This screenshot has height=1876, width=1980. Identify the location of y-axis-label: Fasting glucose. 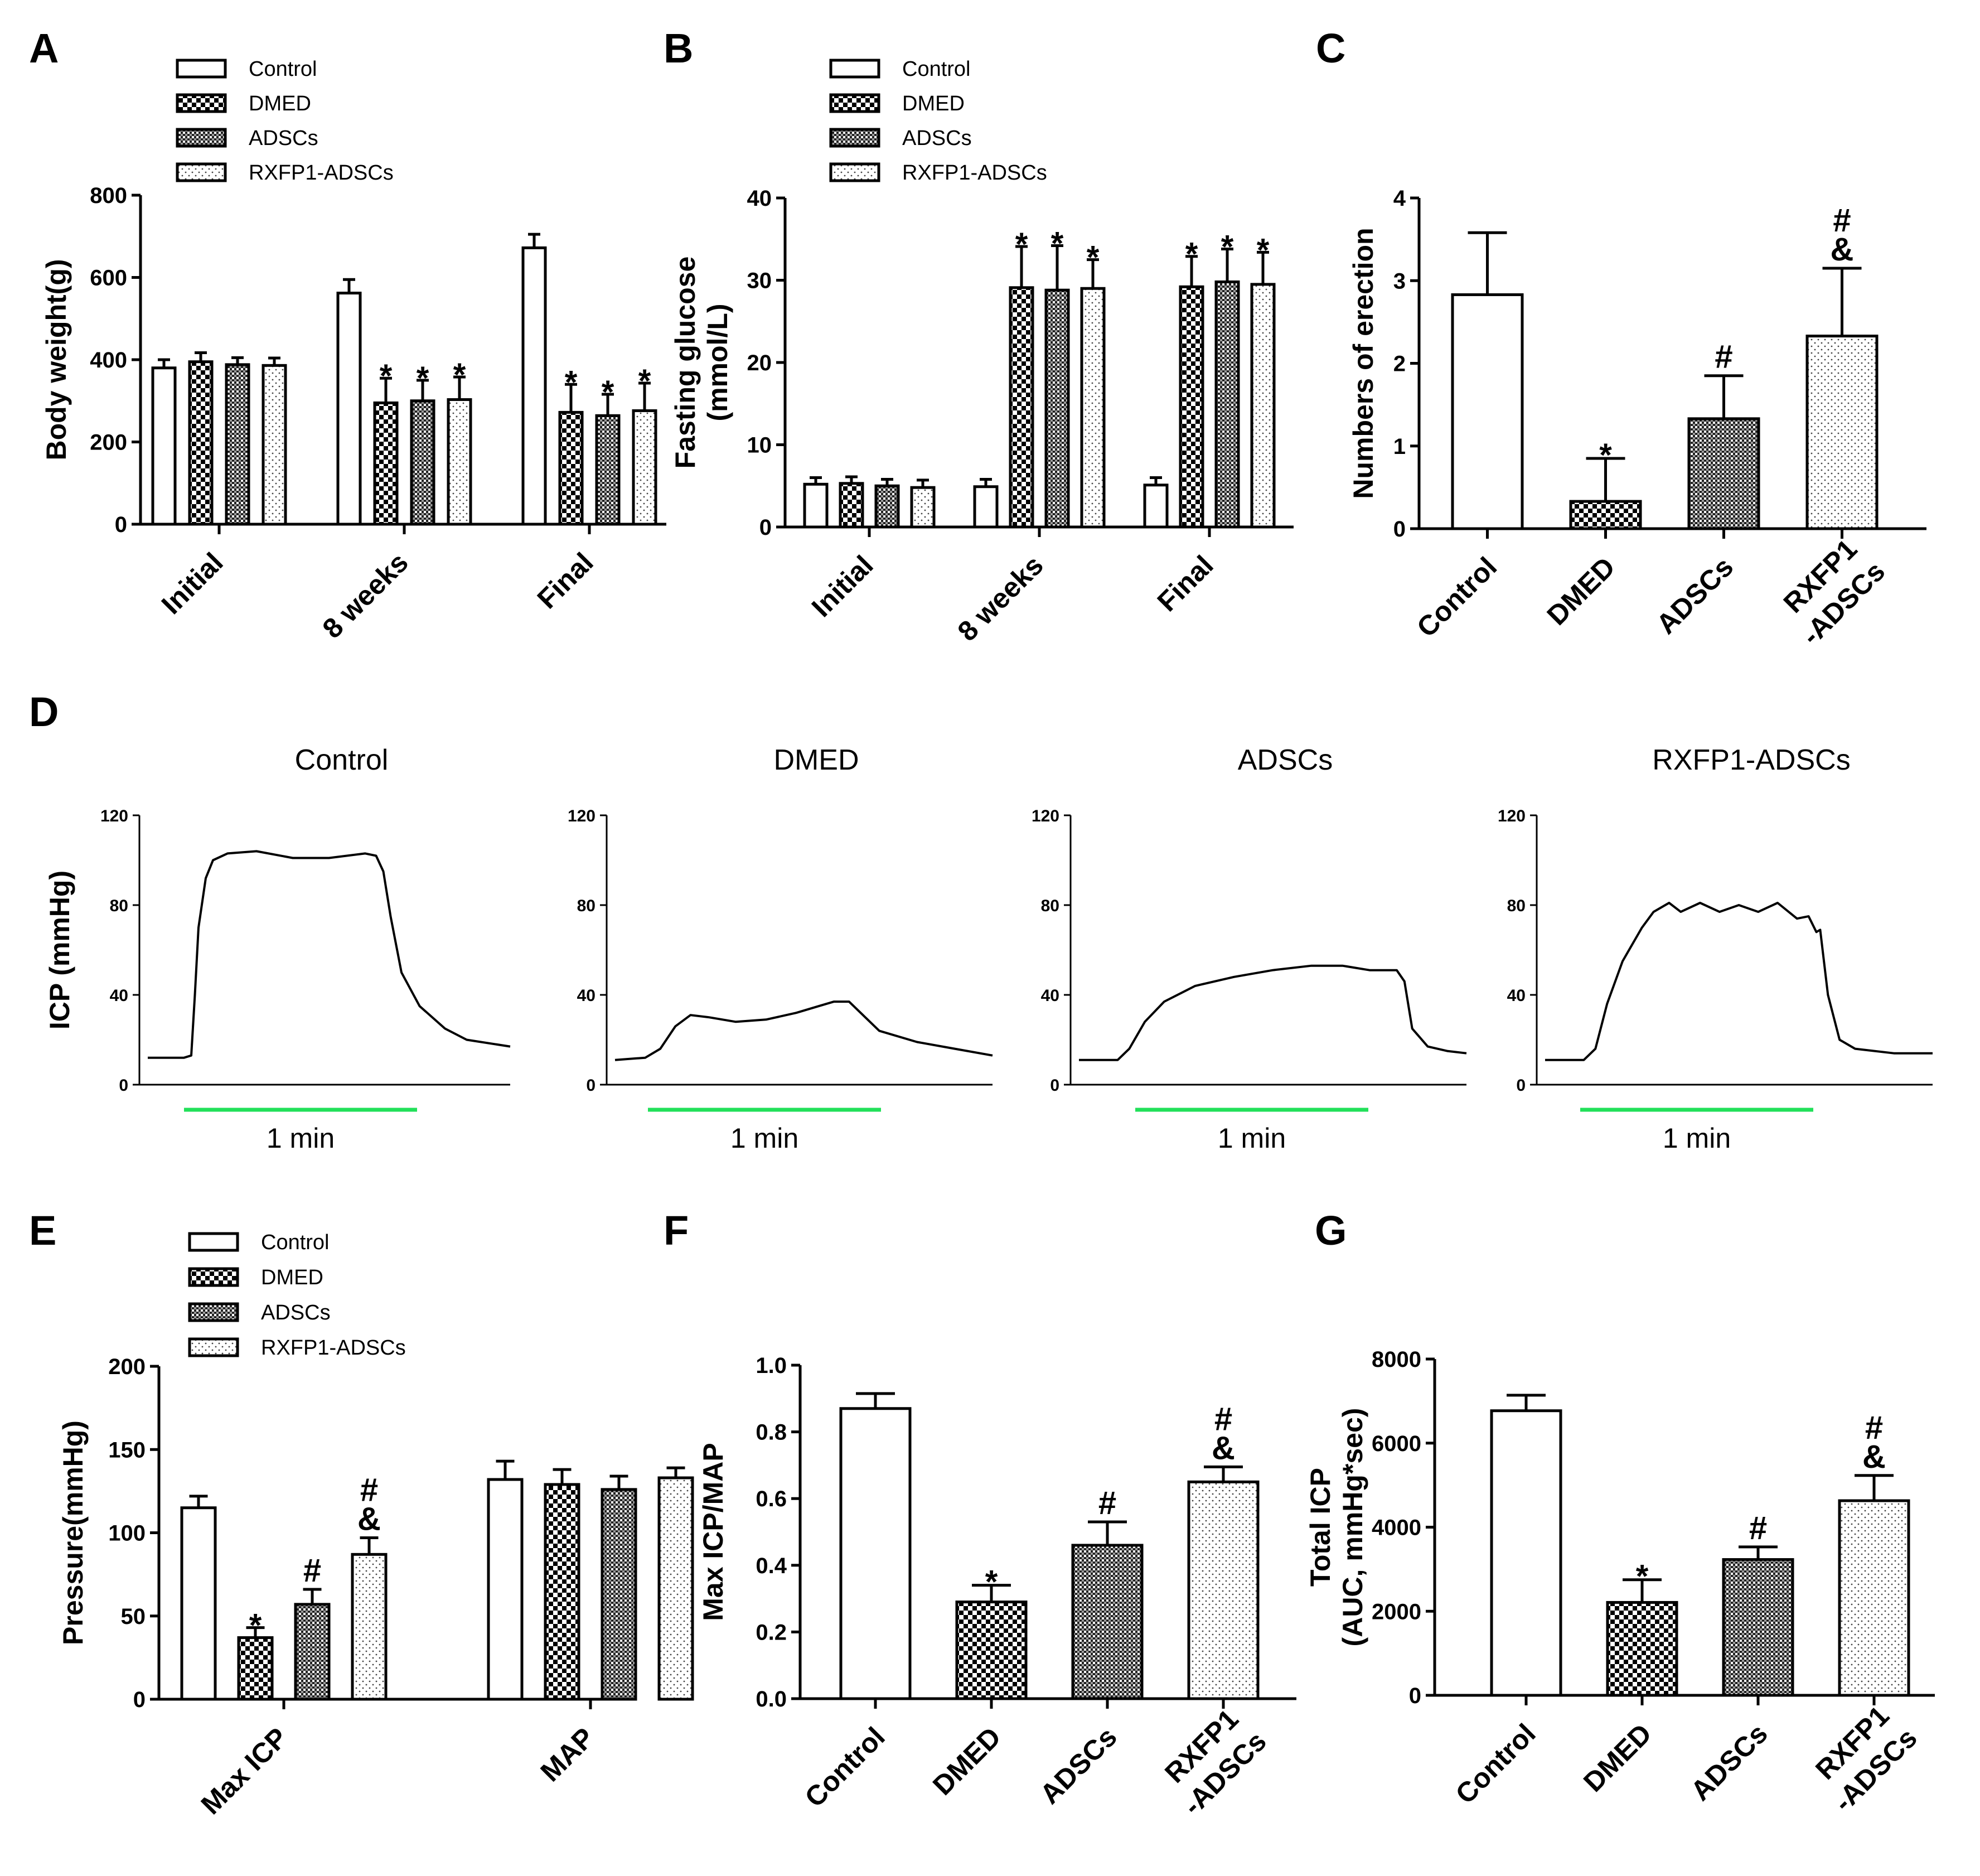
(685, 363).